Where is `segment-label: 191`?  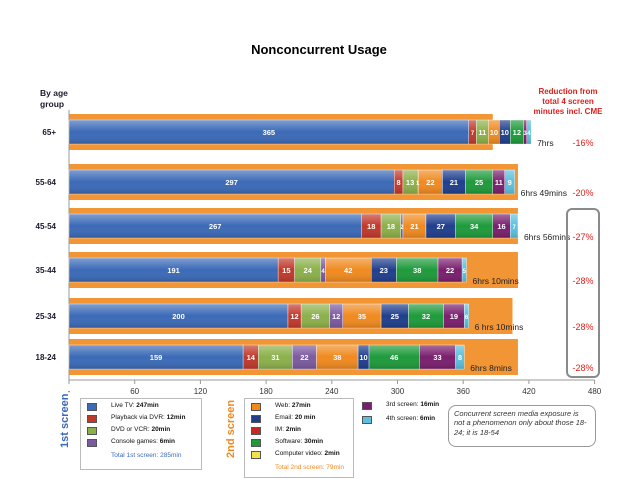
segment-label: 191 is located at coordinates (173, 270).